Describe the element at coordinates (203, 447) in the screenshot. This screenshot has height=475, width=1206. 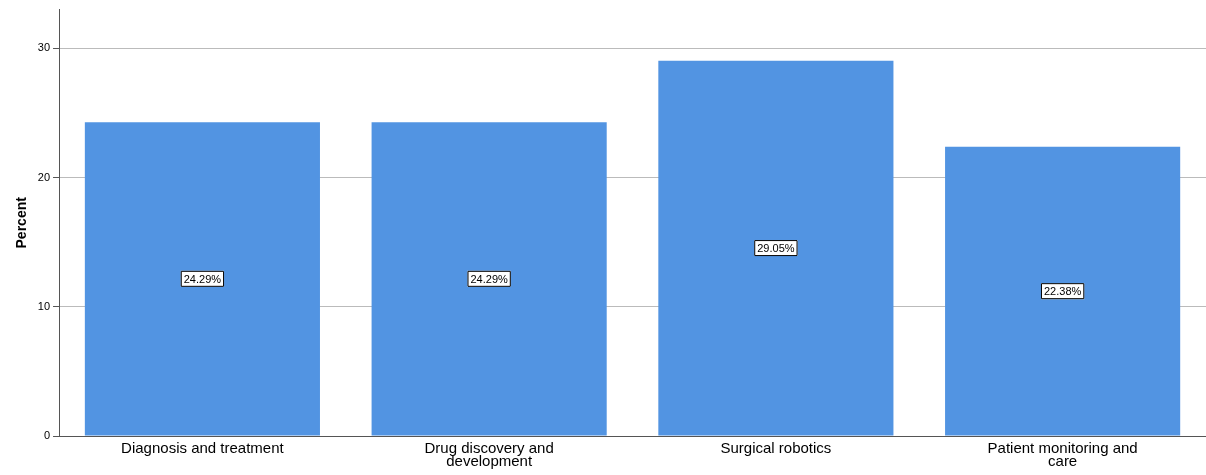
I see `x-tick-label: Diagnosis and treatment` at that location.